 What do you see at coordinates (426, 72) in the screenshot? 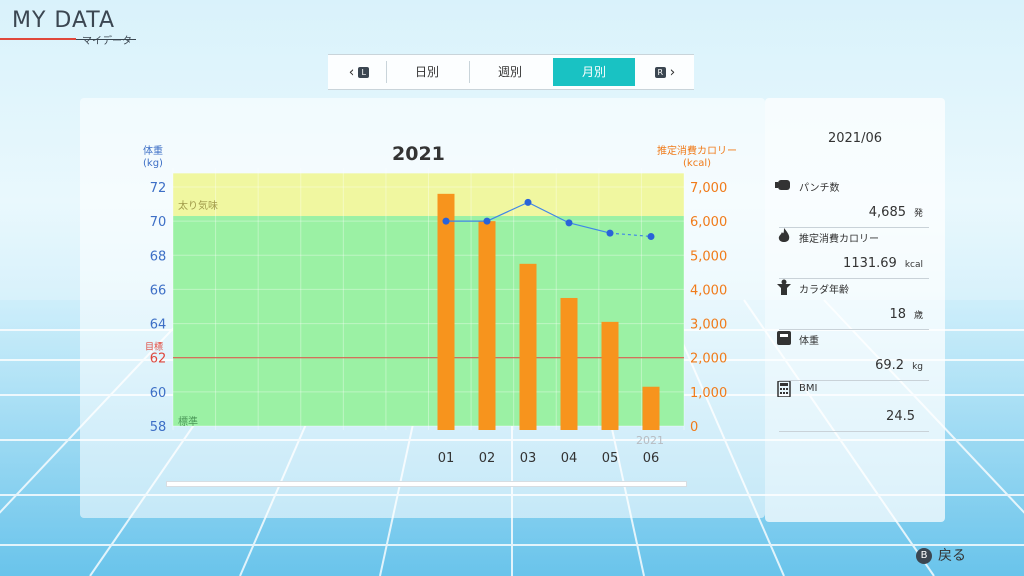
I see `tab-daily: 日別` at bounding box center [426, 72].